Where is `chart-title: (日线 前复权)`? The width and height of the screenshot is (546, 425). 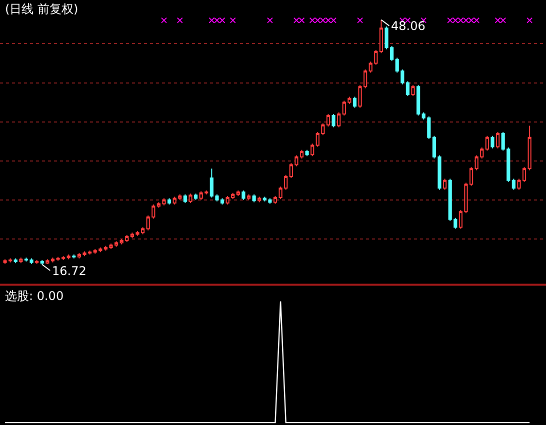
chart-title: (日线 前复权) is located at coordinates (41, 9).